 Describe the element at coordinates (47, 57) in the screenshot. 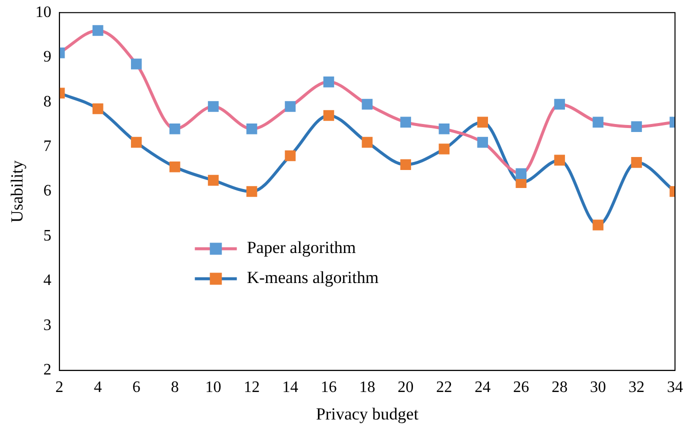

I see `y-tick-label: 9` at that location.